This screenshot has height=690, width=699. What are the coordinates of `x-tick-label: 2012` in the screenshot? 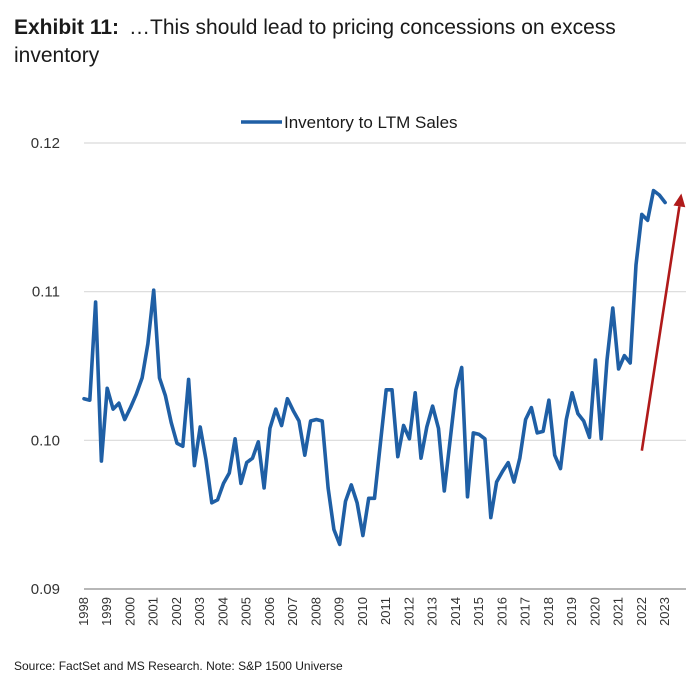 It's located at (408, 611).